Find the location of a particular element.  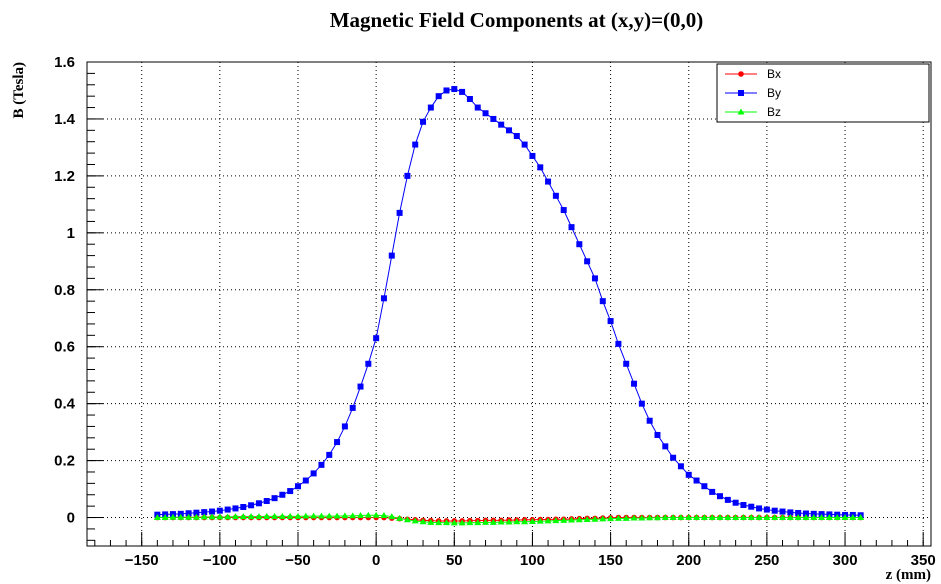

x-tick-label: −150 is located at coordinates (142, 560).